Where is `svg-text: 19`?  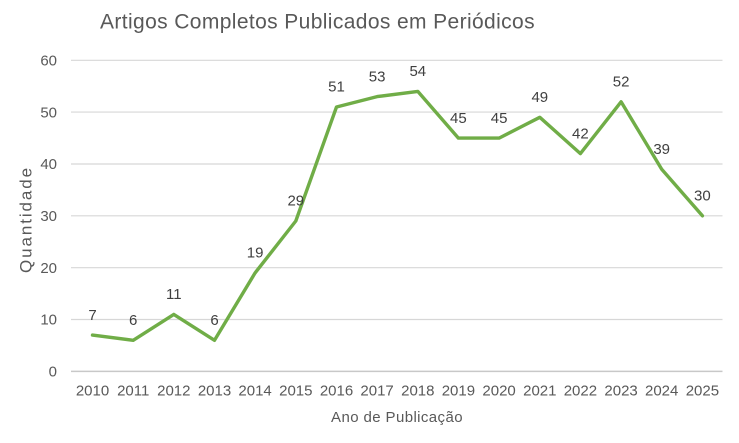
svg-text: 19 is located at coordinates (255, 253).